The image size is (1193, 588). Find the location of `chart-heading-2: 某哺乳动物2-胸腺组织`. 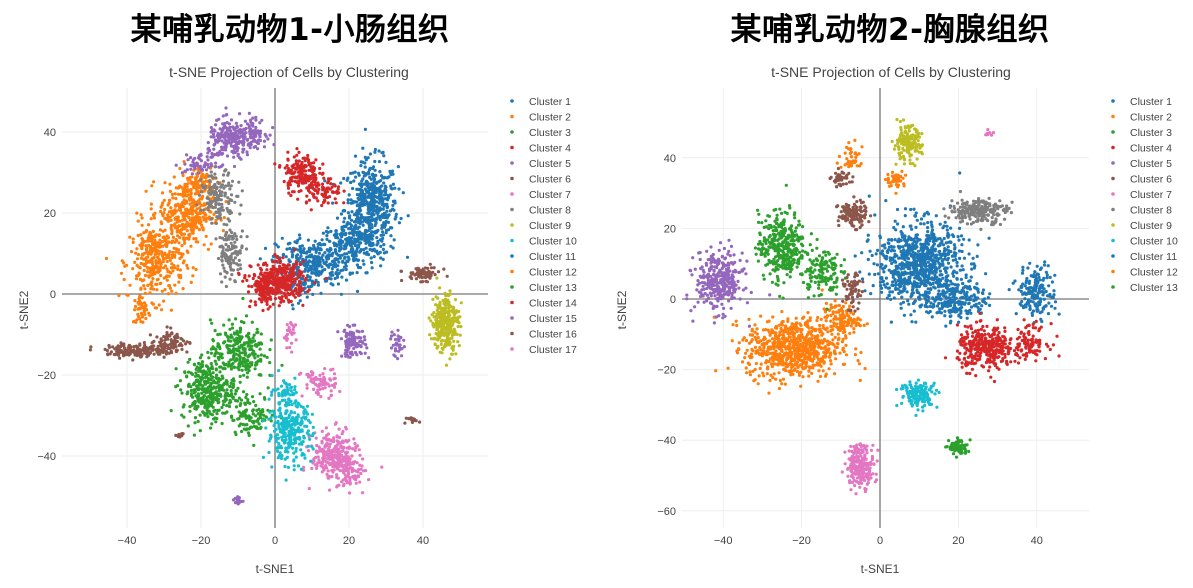

chart-heading-2: 某哺乳动物2-胸腺组织 is located at coordinates (890, 30).